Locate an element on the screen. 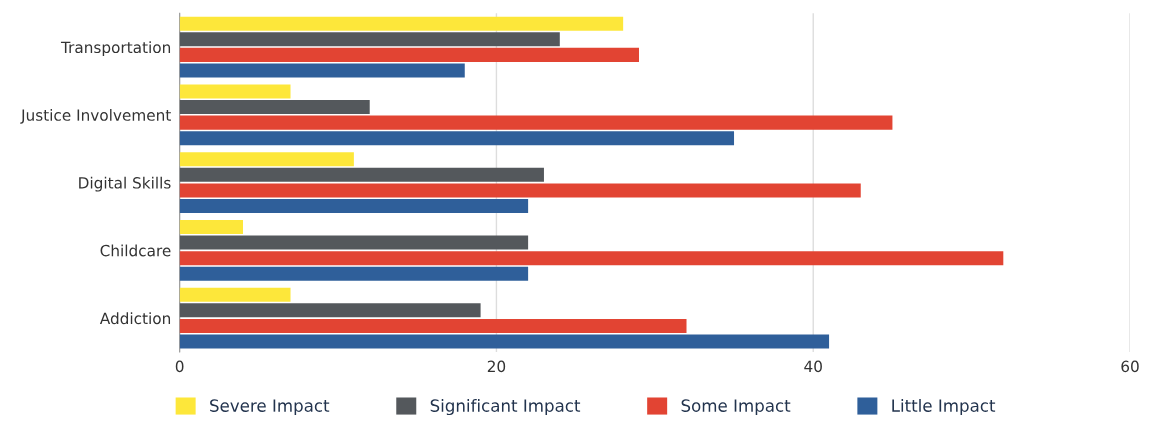 The height and width of the screenshot is (440, 1159). y-tick-label: Transportation is located at coordinates (115, 49).